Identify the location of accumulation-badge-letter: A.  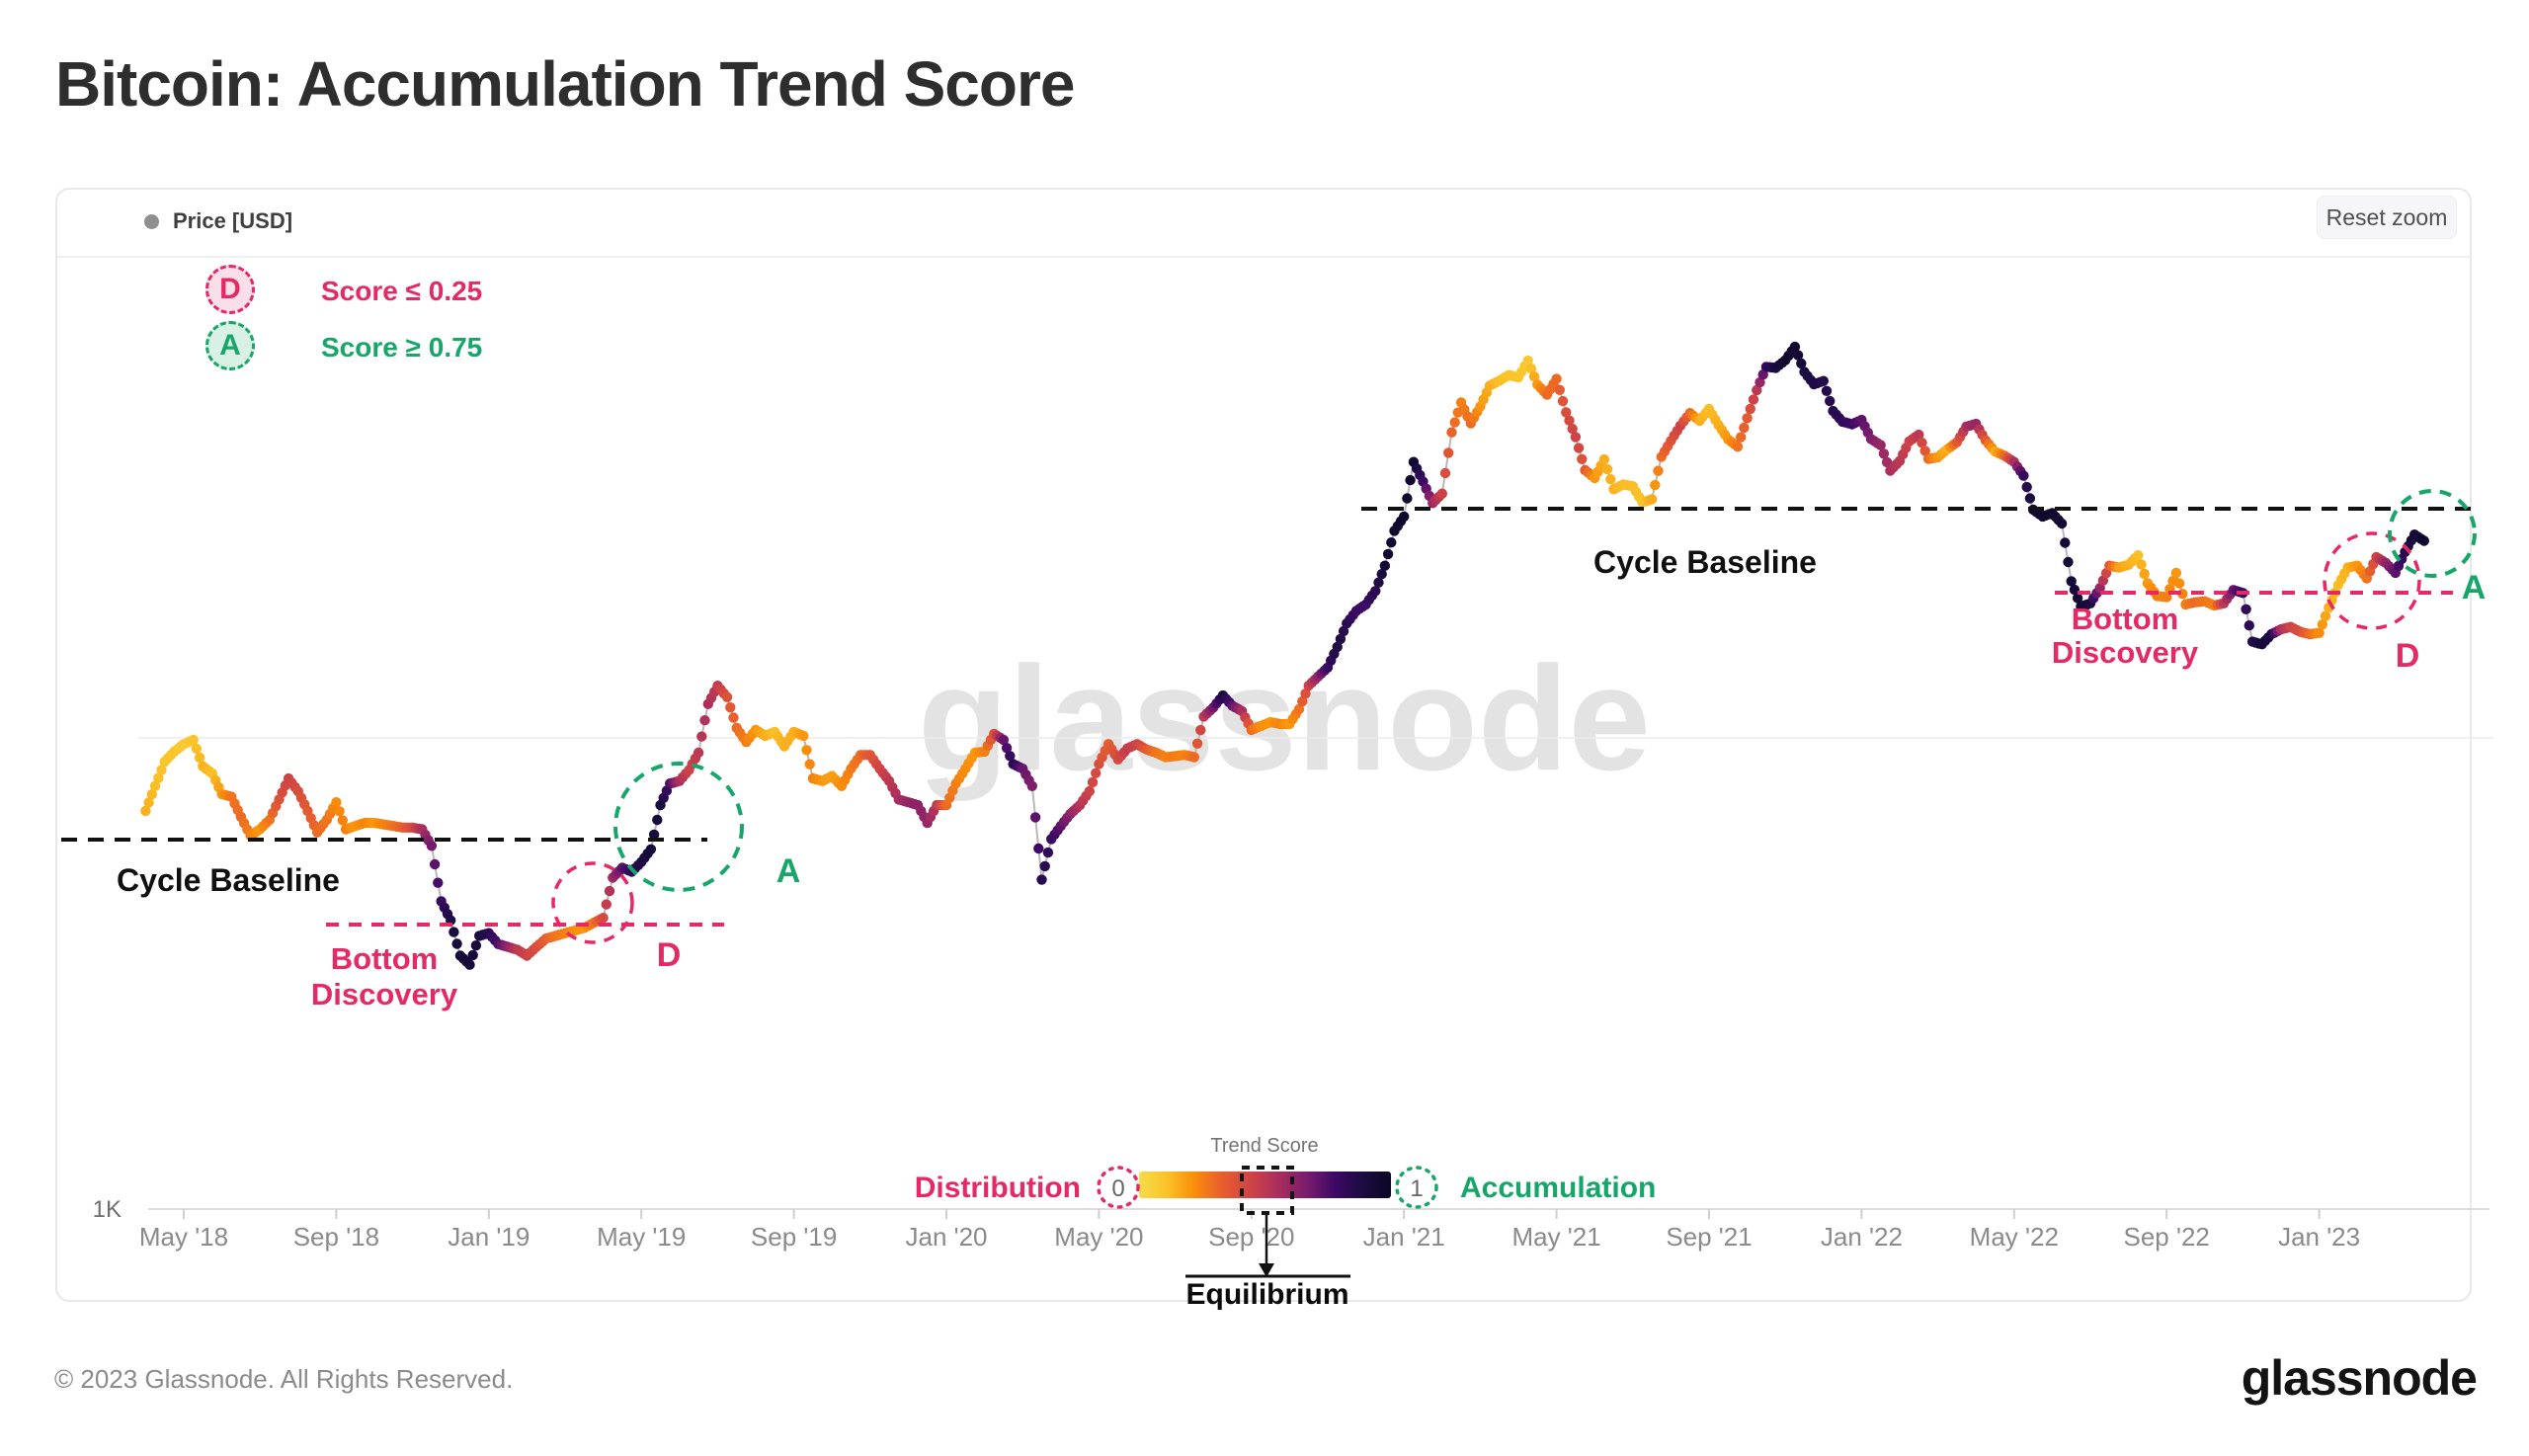
(230, 345).